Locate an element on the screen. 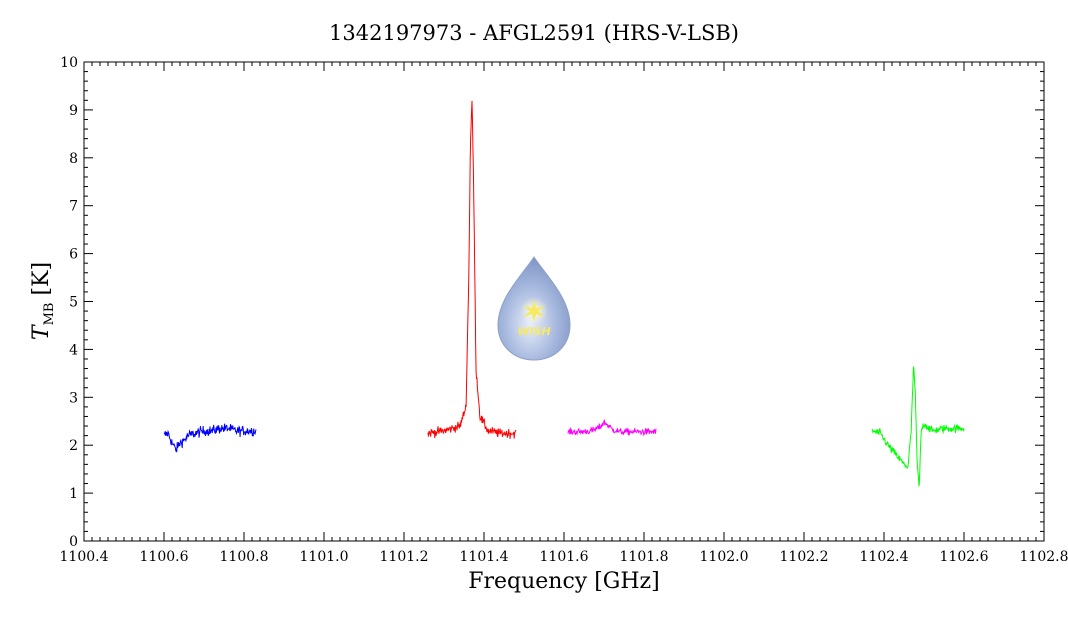 The image size is (1068, 618). x-tick-label: 1101.4 is located at coordinates (484, 557).